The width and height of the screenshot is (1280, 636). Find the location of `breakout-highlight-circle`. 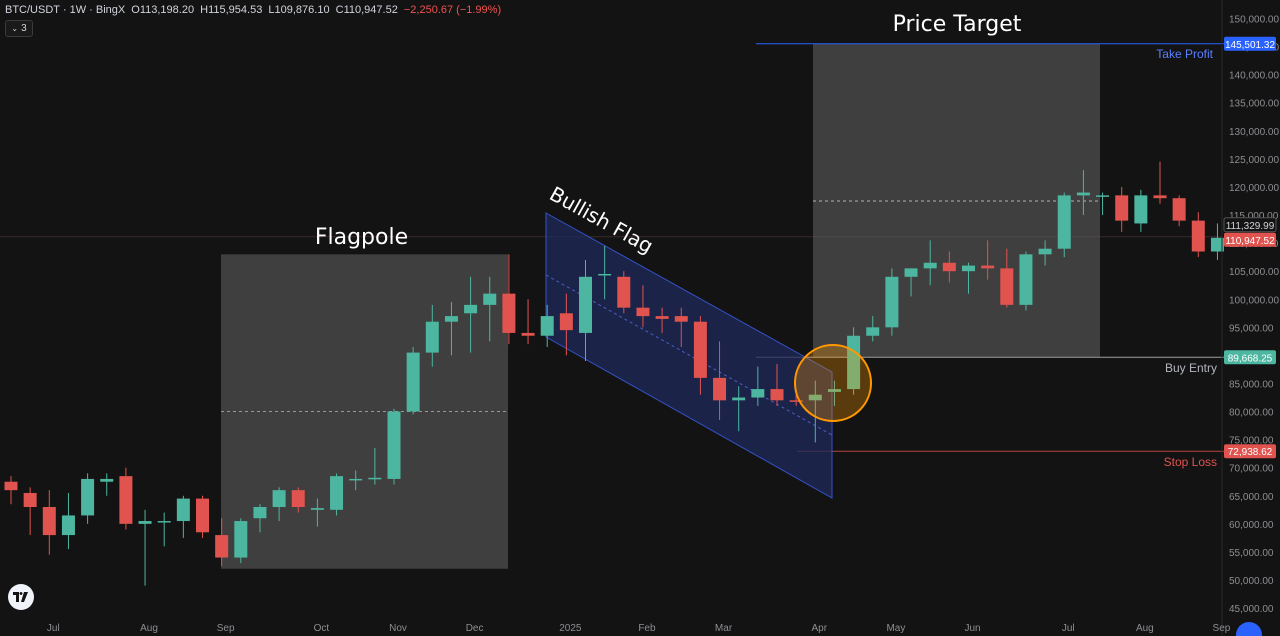

breakout-highlight-circle is located at coordinates (833, 383).